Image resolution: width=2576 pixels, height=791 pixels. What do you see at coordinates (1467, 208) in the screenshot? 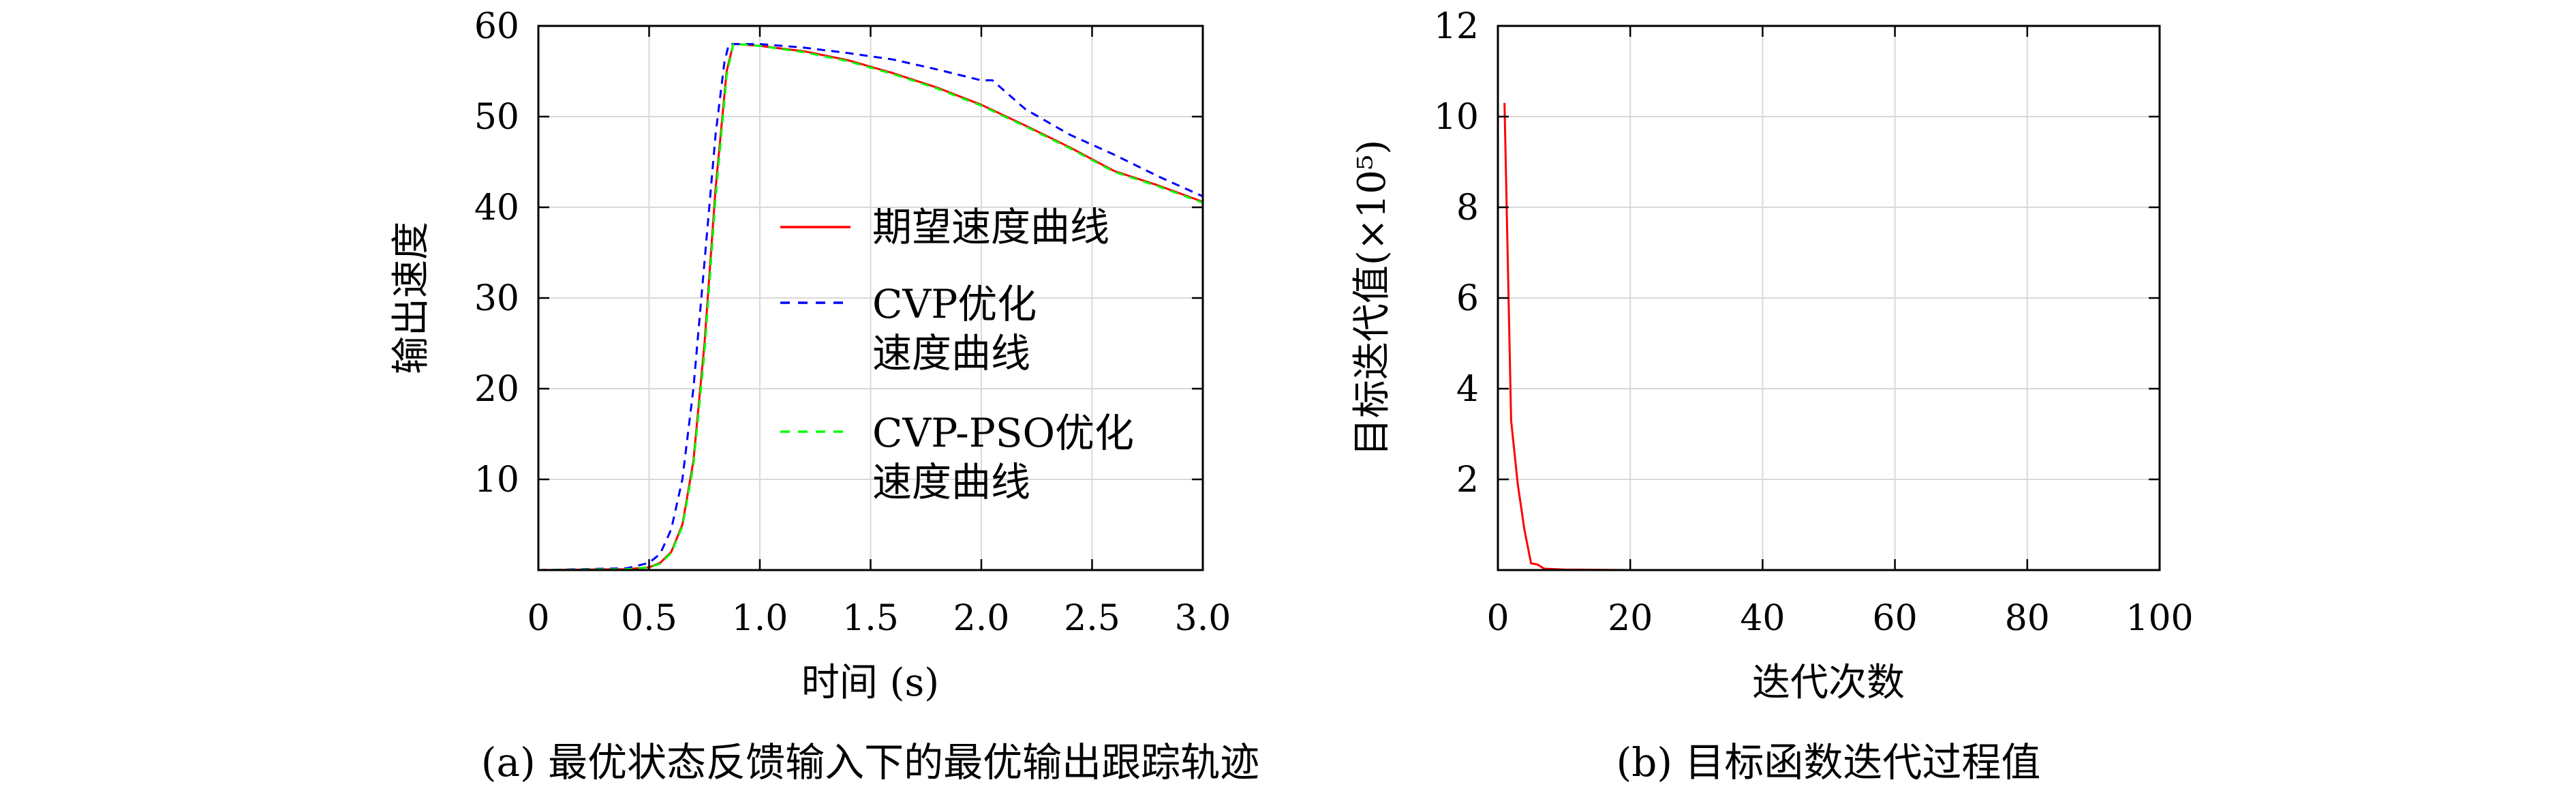
I see `y-tick-label: 8` at bounding box center [1467, 208].